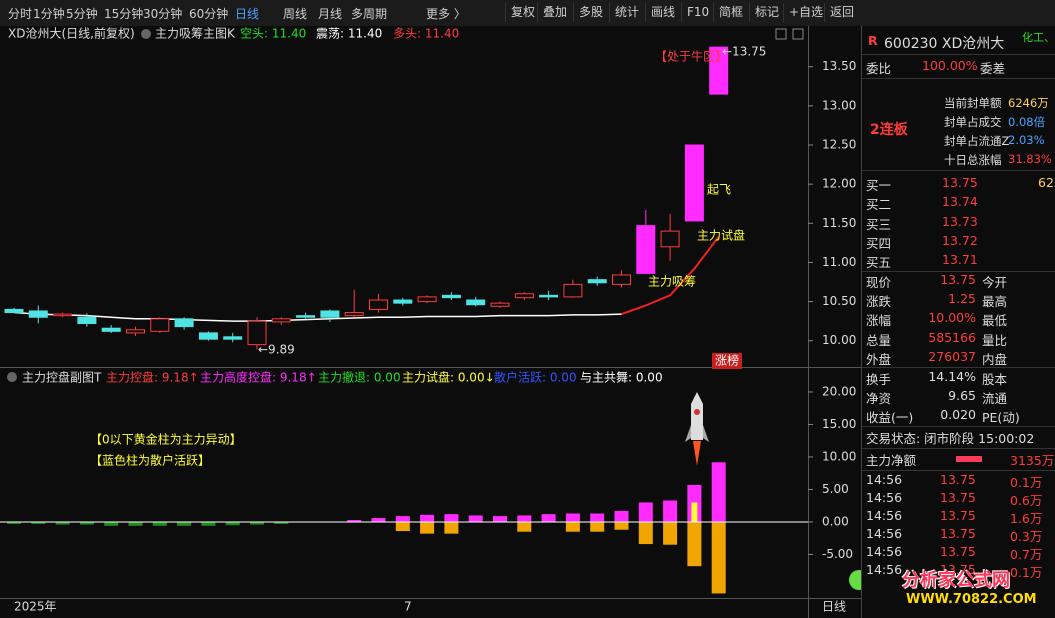 This screenshot has height=618, width=1055. Describe the element at coordinates (879, 185) in the screenshot. I see `quote-text: 买一` at that location.